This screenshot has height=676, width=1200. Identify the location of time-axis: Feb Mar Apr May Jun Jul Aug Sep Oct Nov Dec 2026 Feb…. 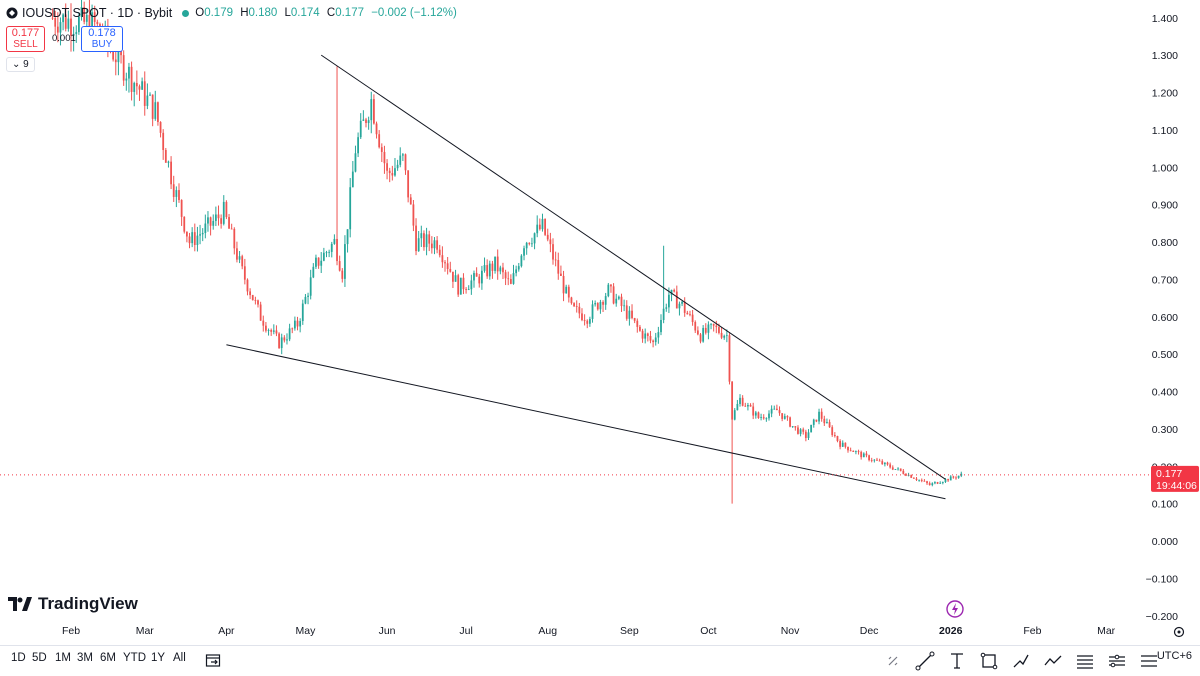
(589, 631).